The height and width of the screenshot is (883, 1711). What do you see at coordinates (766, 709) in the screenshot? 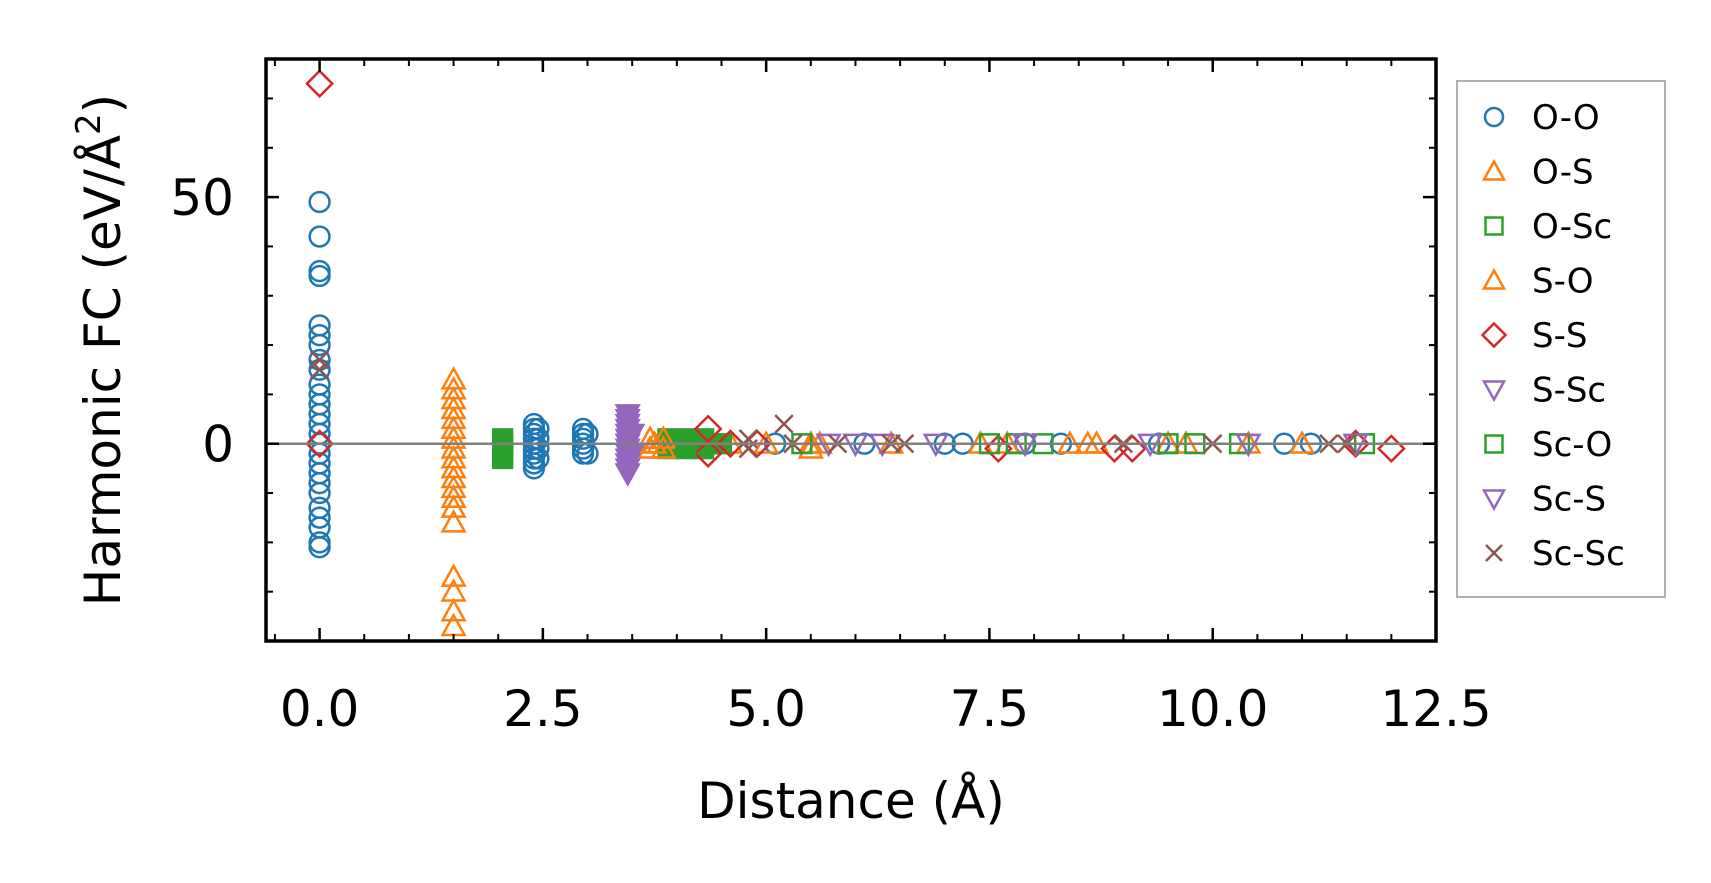
I see `x-tick-label: 5.0` at bounding box center [766, 709].